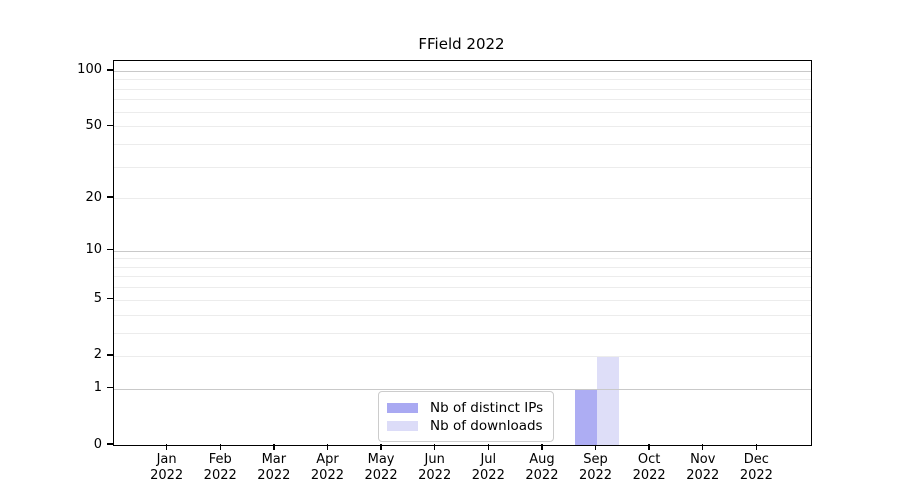  I want to click on x-tick-label-mar: Mar 2022, so click(274, 468).